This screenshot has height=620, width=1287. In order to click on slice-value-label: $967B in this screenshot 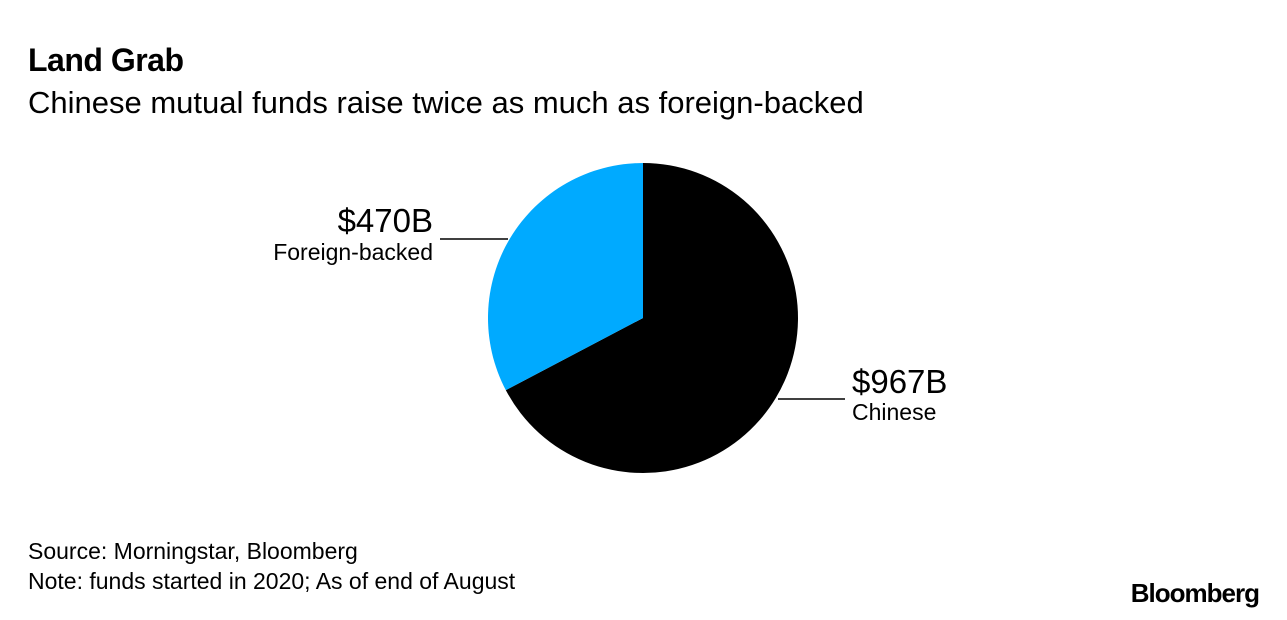, I will do `click(899, 381)`.